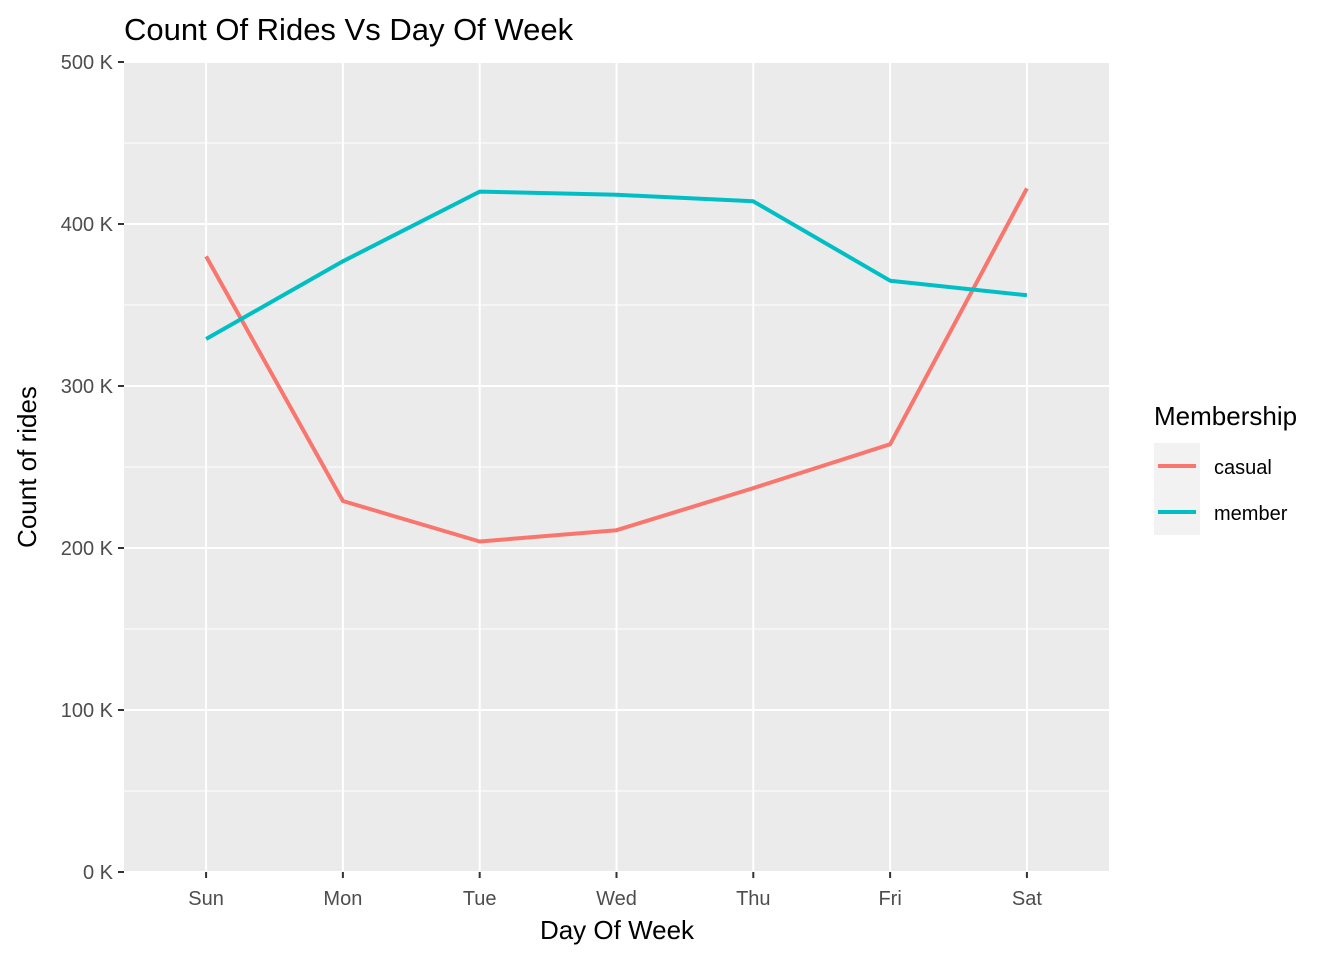 The height and width of the screenshot is (960, 1344). I want to click on legend-label-member: member, so click(1251, 514).